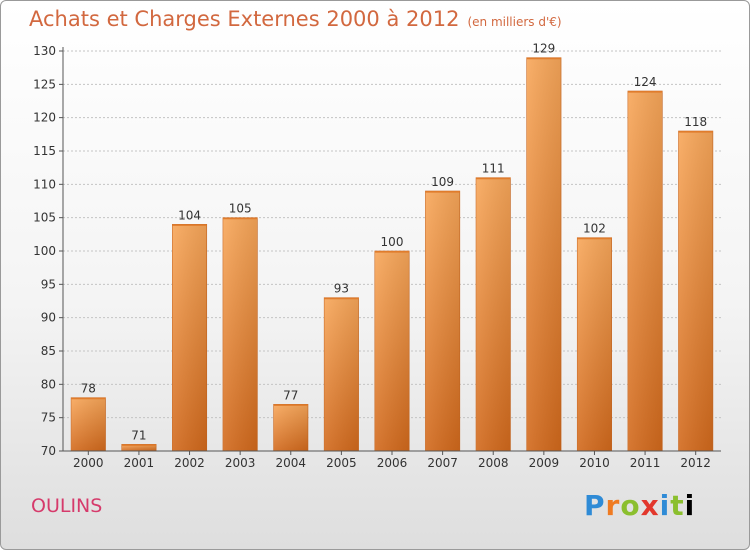 The width and height of the screenshot is (750, 550). What do you see at coordinates (48, 351) in the screenshot?
I see `y-tick-label: 85` at bounding box center [48, 351].